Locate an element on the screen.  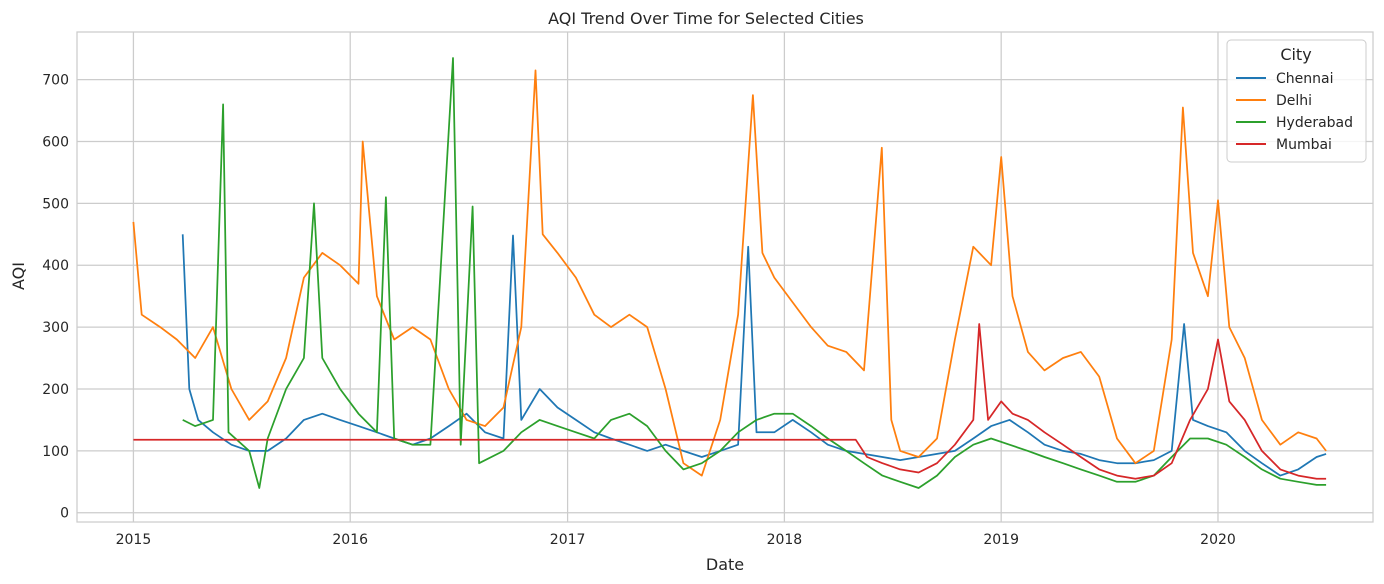
x-tick-label: 2020 is located at coordinates (1218, 540).